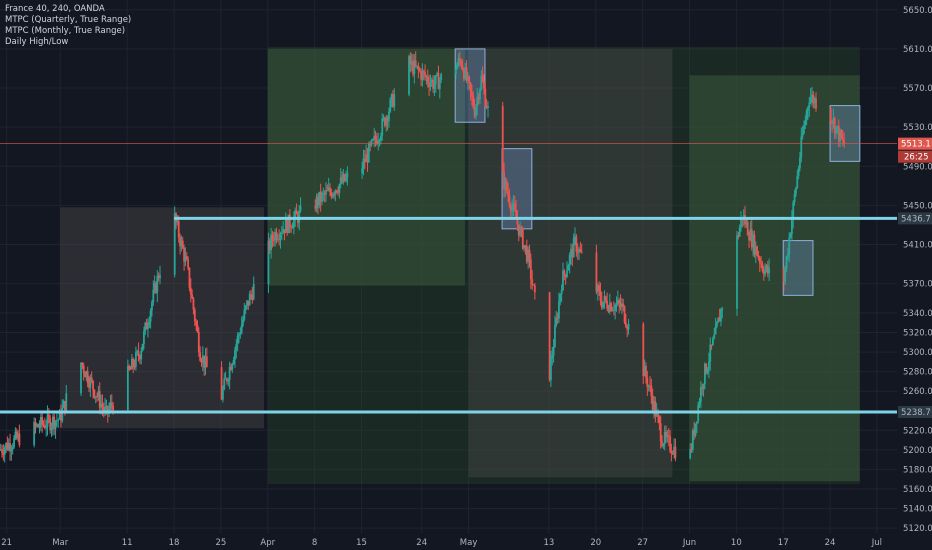 The image size is (932, 550). I want to click on y-tick-label: 5280.0, so click(917, 373).